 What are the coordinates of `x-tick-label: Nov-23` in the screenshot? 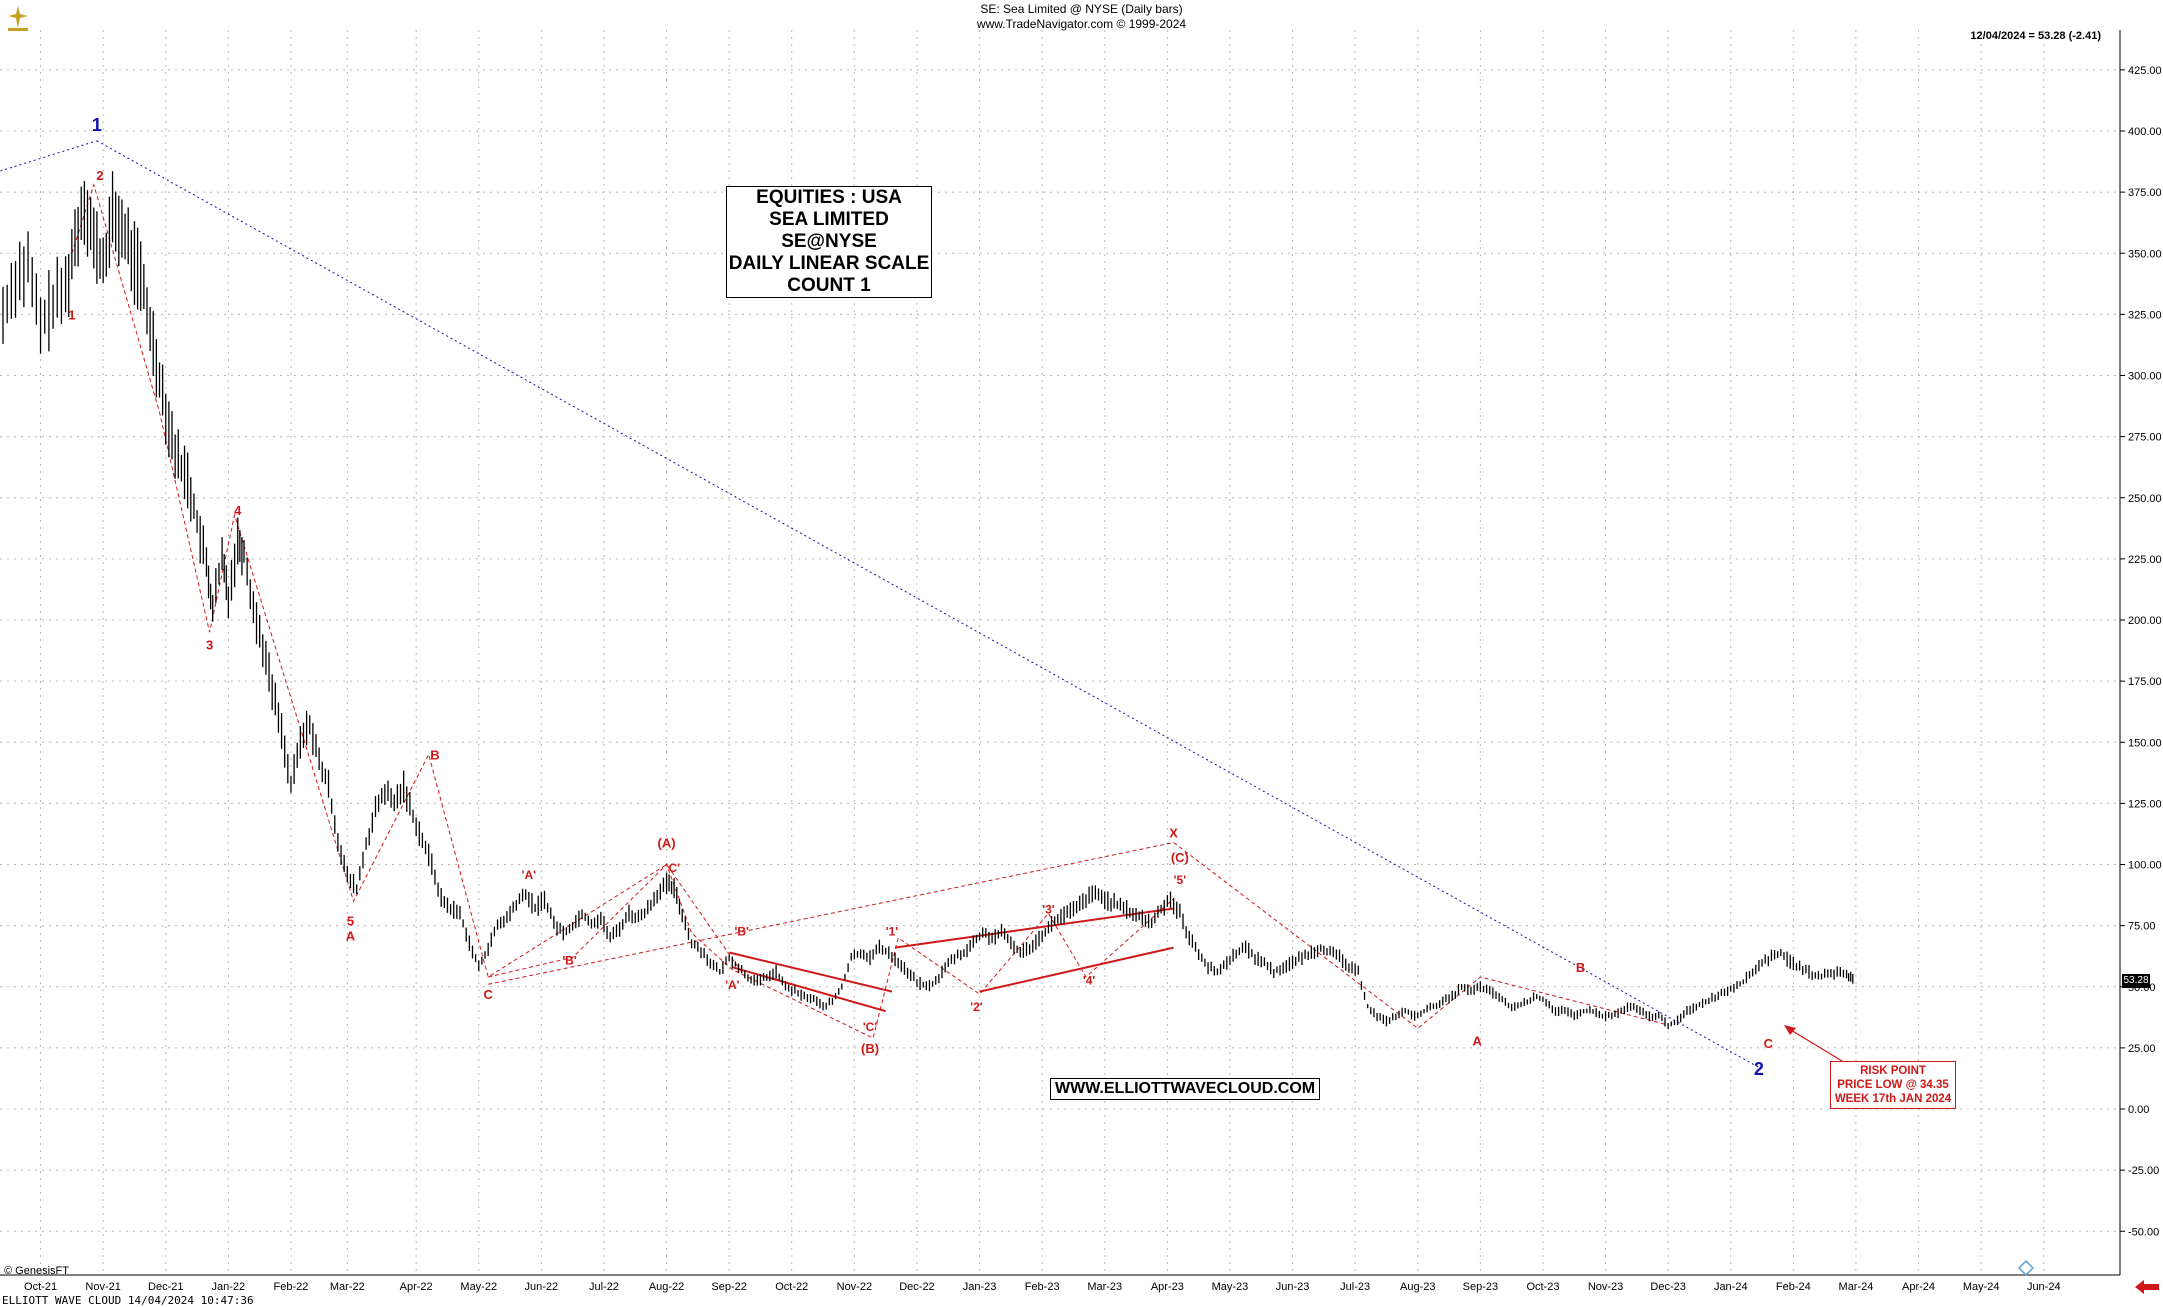 It's located at (1605, 1287).